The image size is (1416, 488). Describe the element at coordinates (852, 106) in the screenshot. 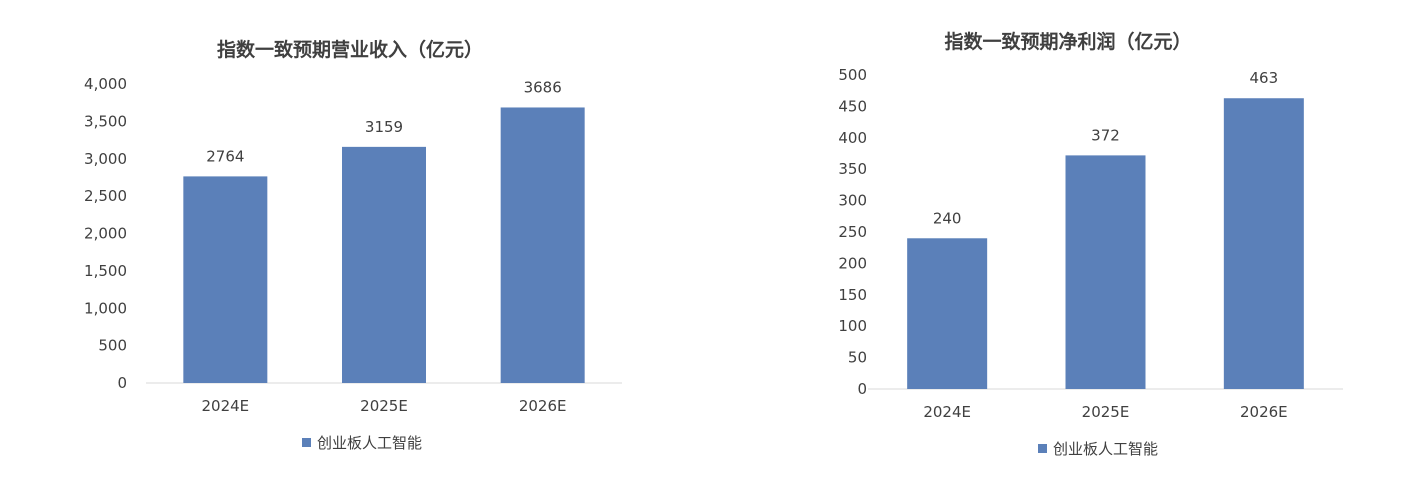

I see `y-tick-label: 450` at that location.